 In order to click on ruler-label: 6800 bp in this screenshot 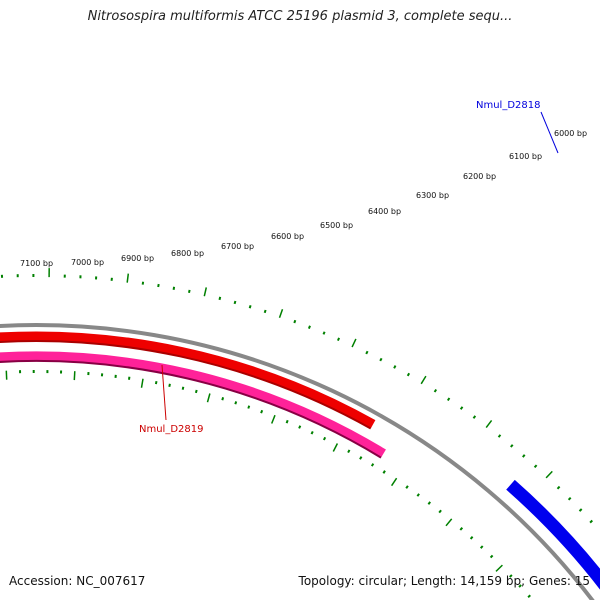, I will do `click(187, 253)`.